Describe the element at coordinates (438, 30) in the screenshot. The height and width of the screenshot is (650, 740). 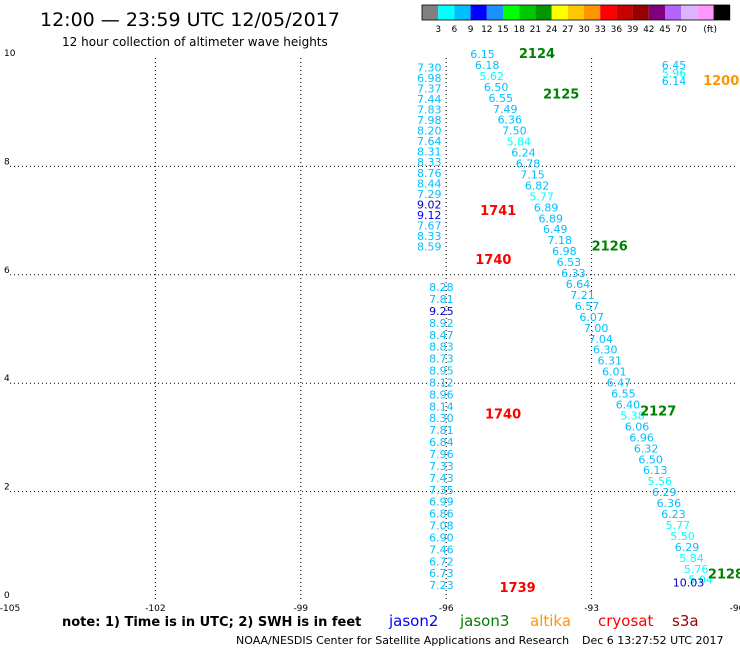
I see `colorbar-label: 3` at that location.